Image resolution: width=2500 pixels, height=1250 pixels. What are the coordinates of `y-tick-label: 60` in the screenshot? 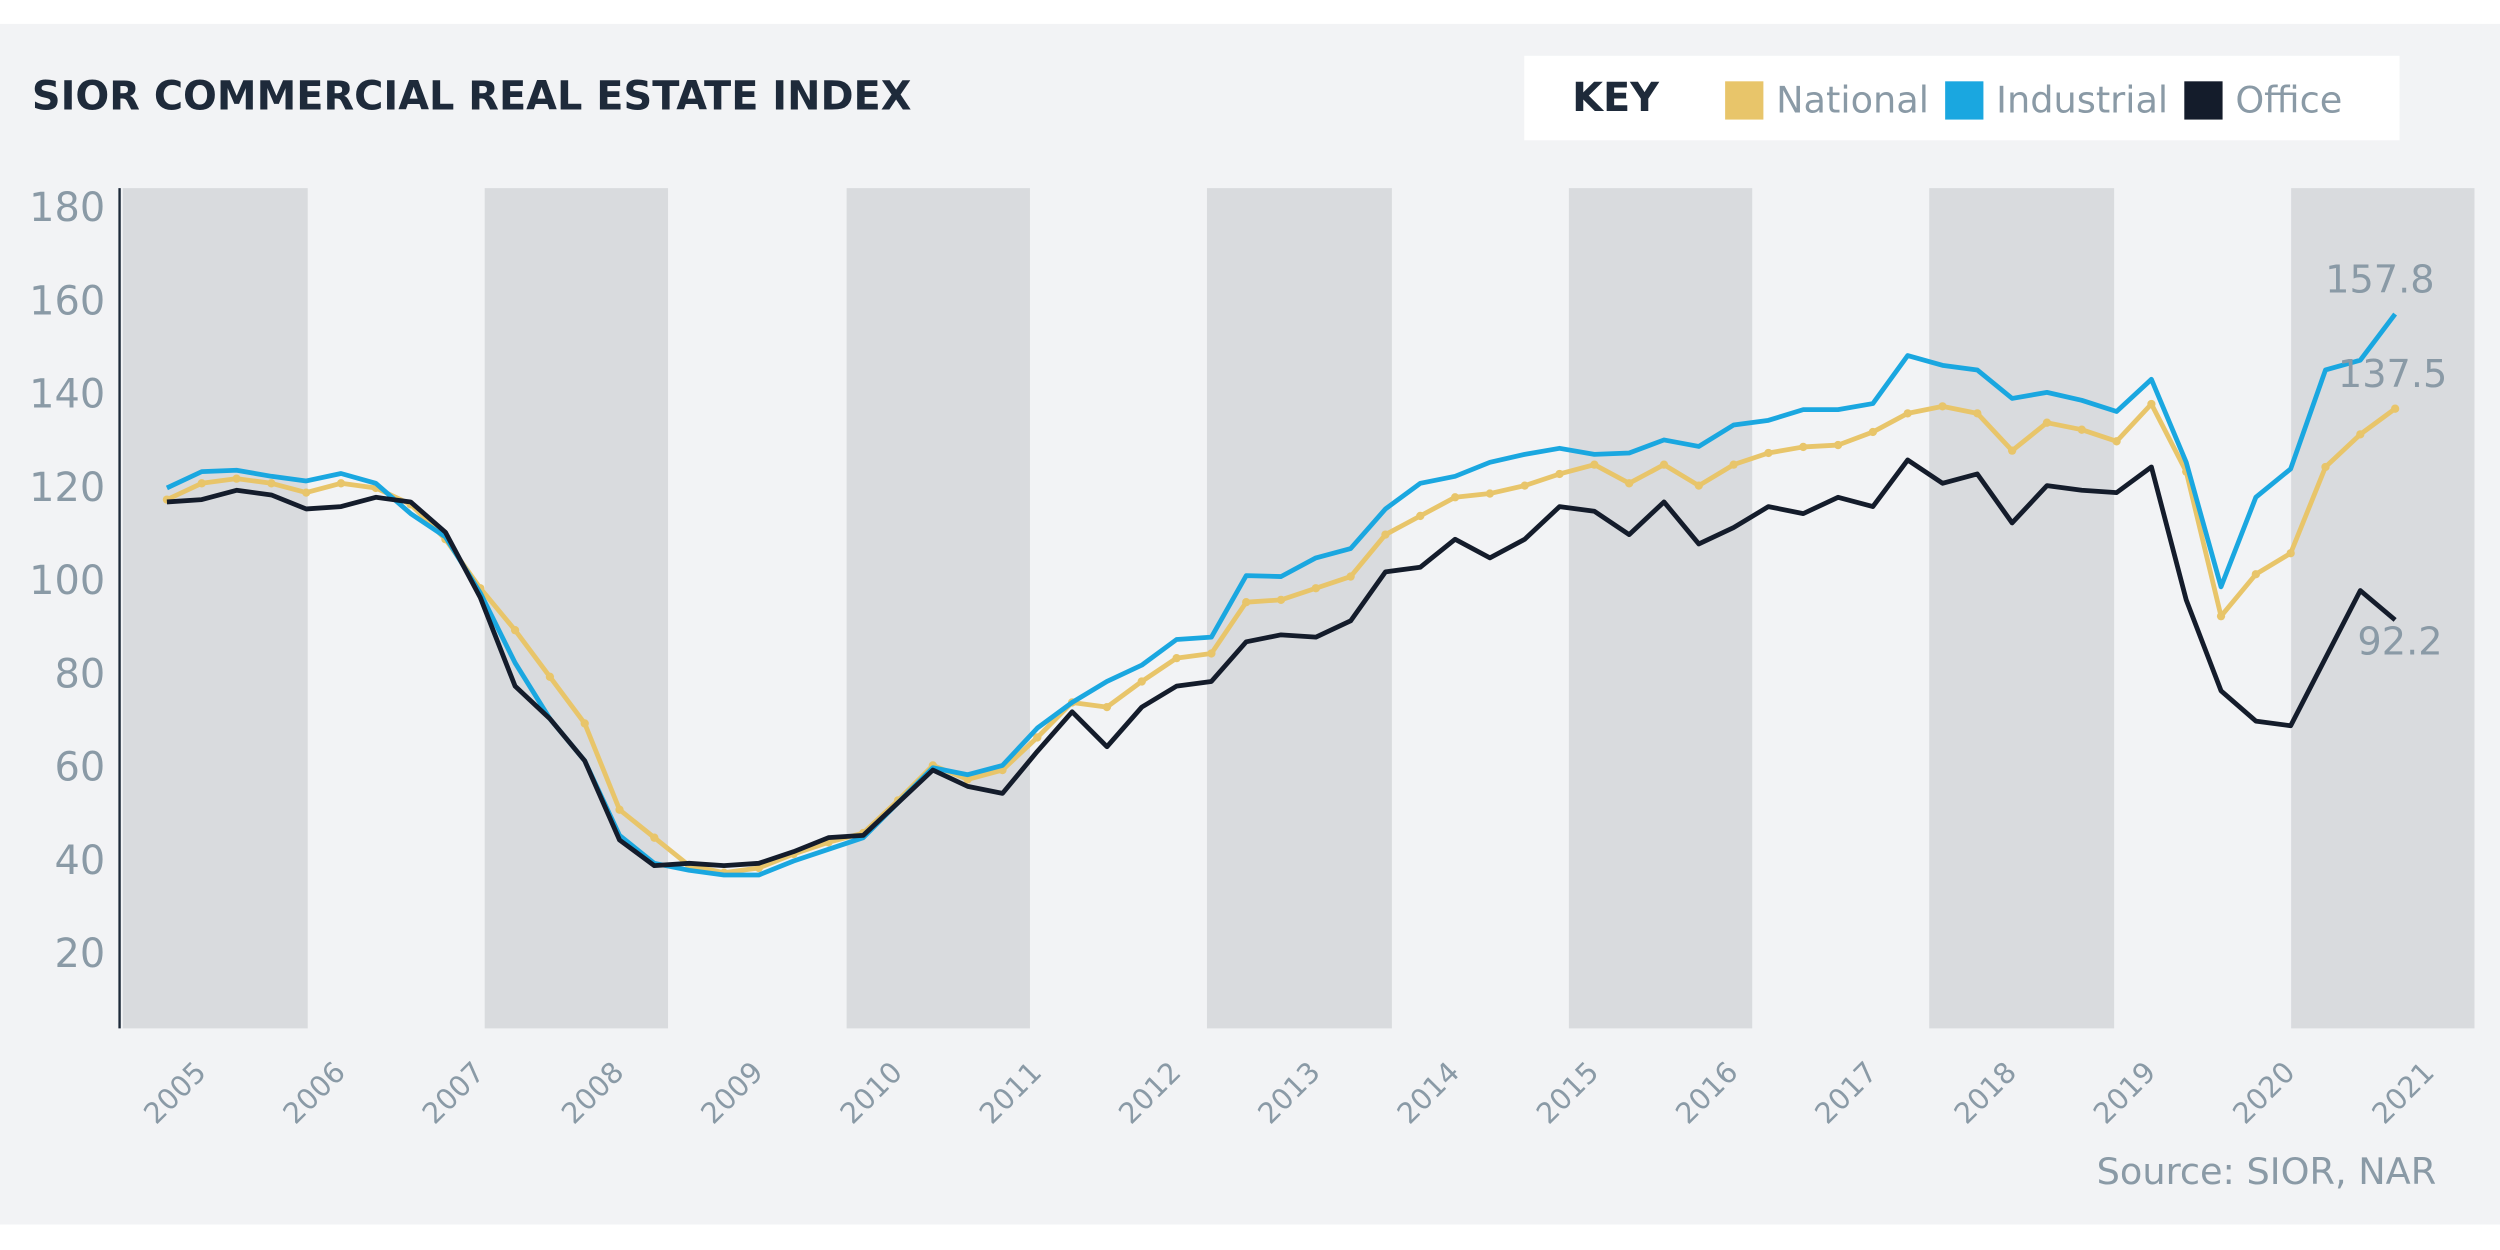 It's located at (80, 768).